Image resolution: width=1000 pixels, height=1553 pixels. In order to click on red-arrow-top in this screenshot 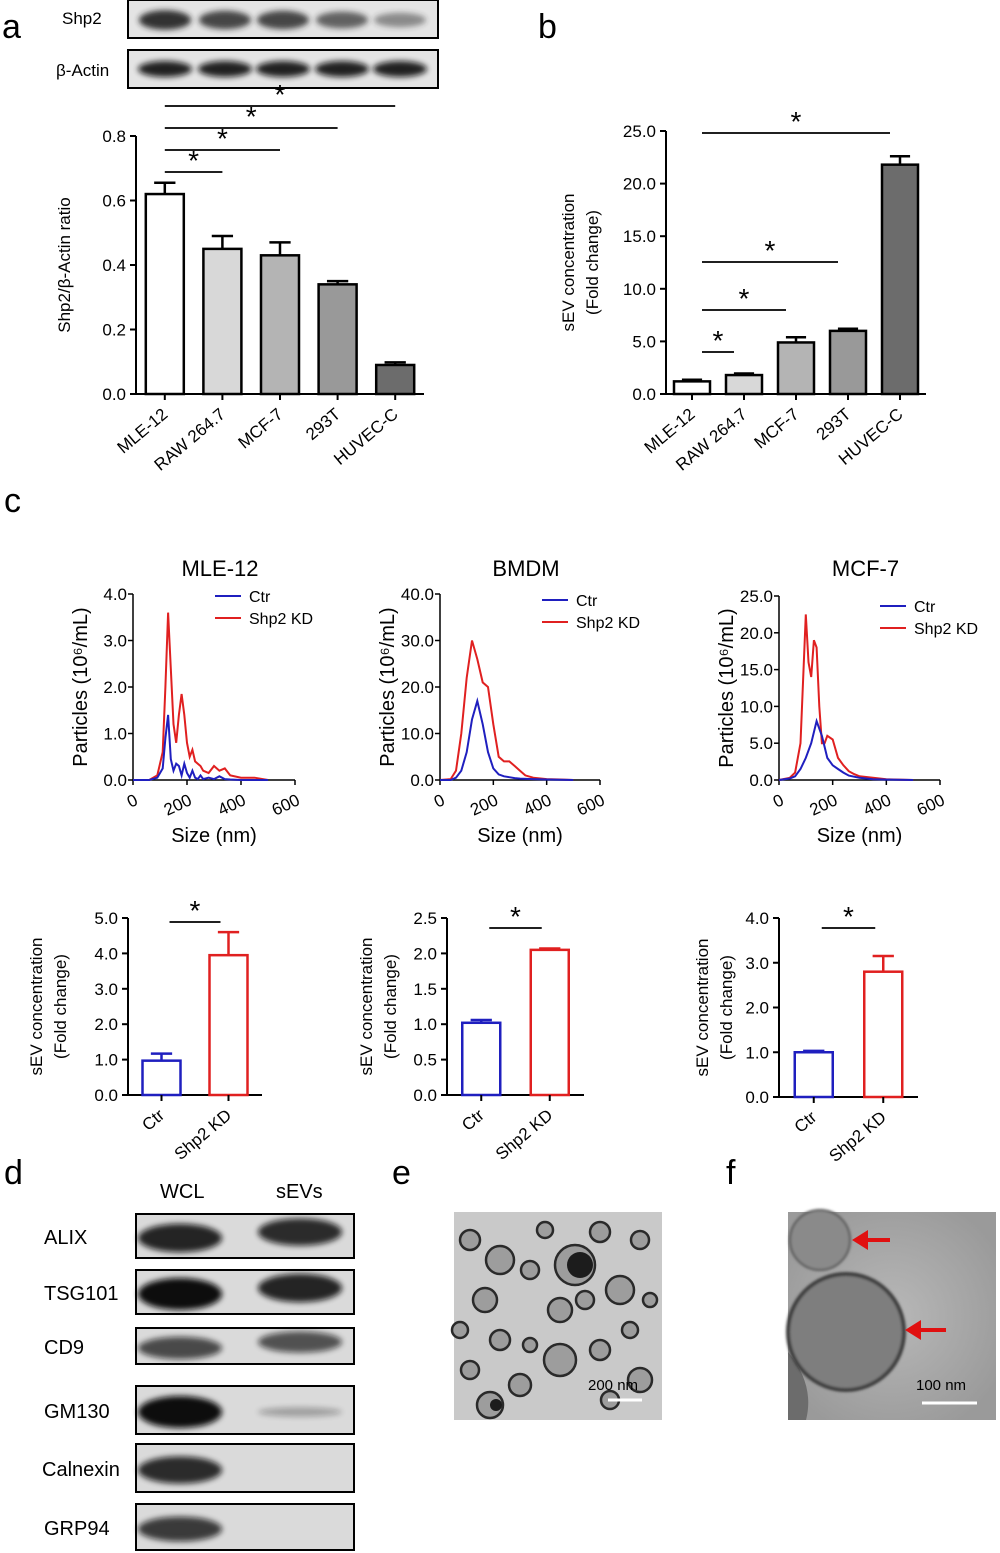, I will do `click(871, 1240)`.